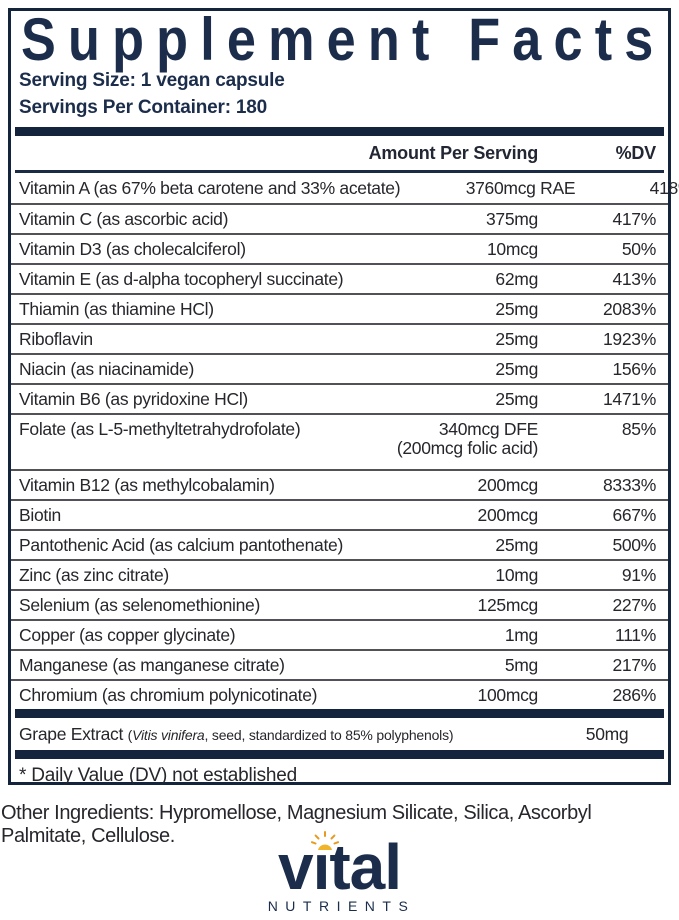 The height and width of the screenshot is (920, 679). What do you see at coordinates (638, 429) in the screenshot?
I see `nutrient-dv: 85%` at bounding box center [638, 429].